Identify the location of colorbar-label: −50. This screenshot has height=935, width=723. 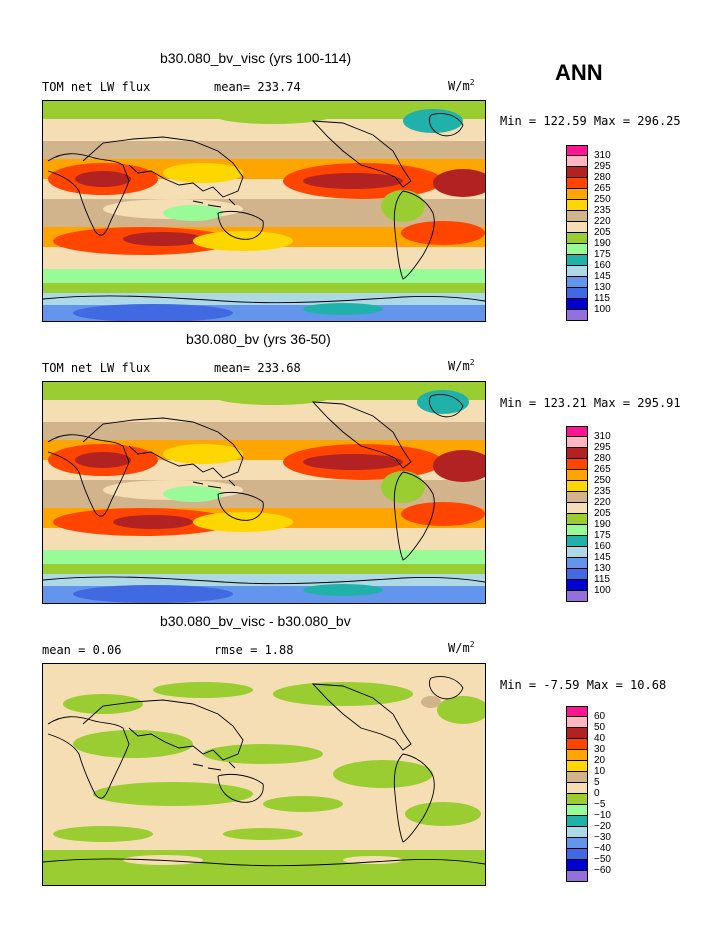
(602, 859).